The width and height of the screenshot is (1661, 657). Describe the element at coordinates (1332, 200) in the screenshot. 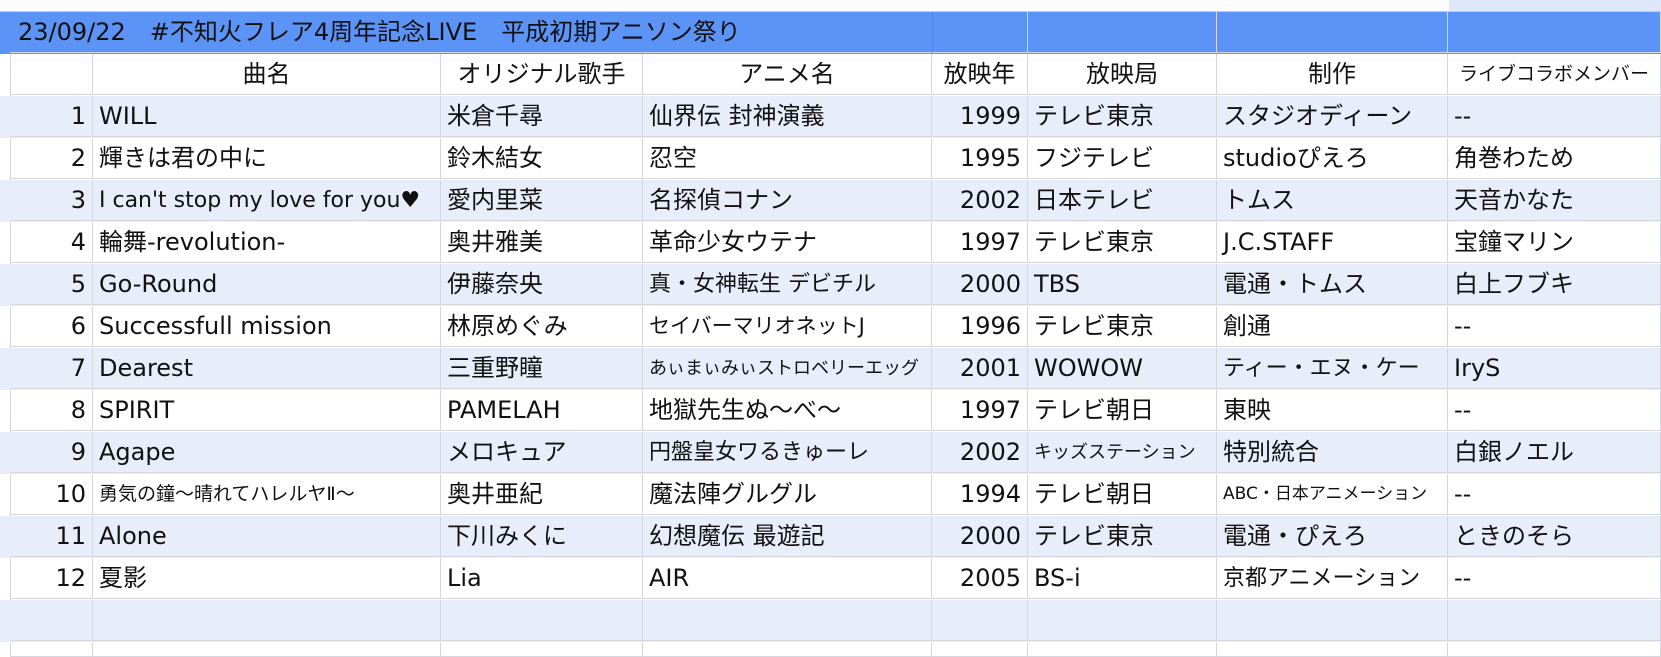

I see `cell-studio: トムス` at that location.